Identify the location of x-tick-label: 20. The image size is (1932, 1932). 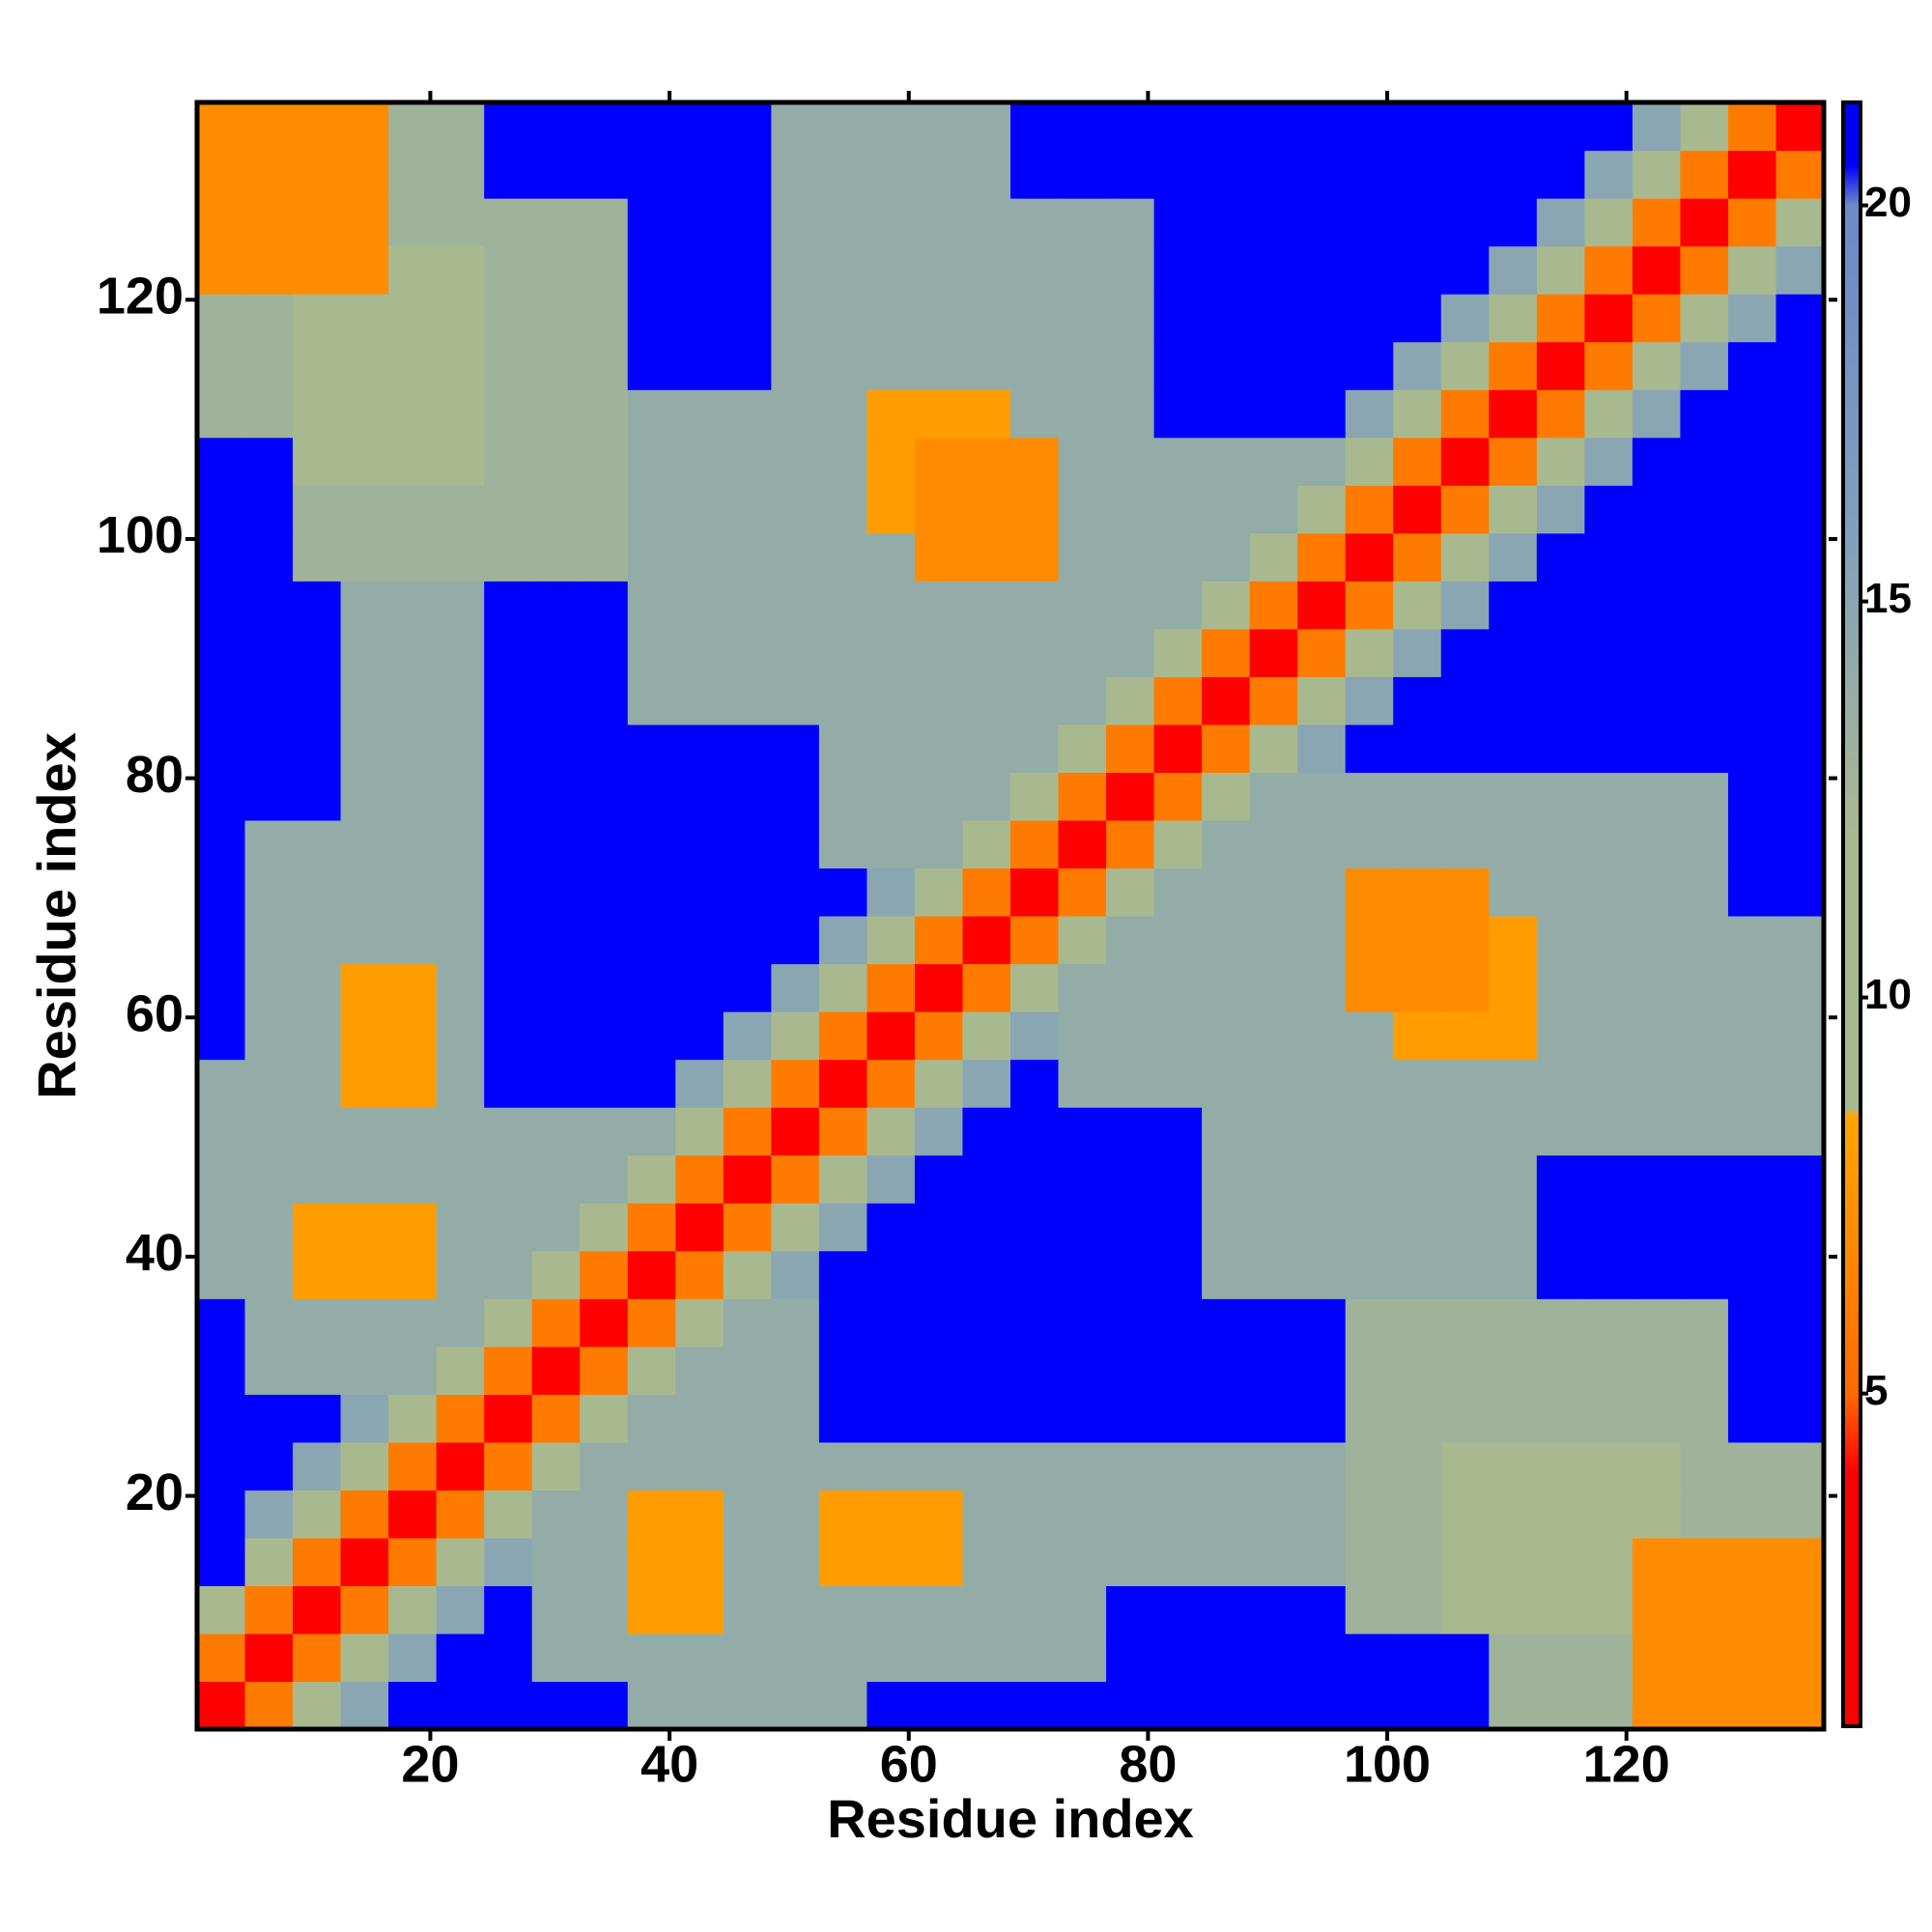
(430, 1764).